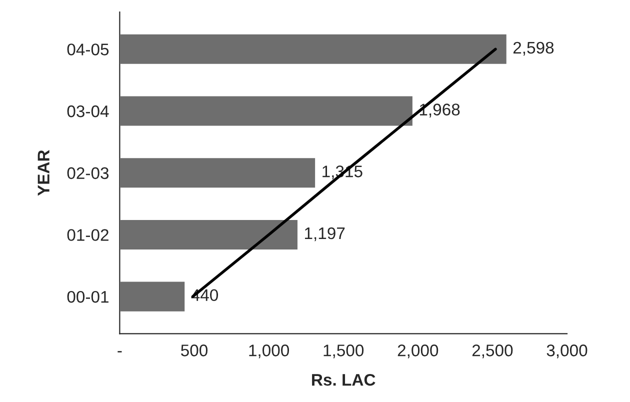  I want to click on data-label: 1,197, so click(325, 234).